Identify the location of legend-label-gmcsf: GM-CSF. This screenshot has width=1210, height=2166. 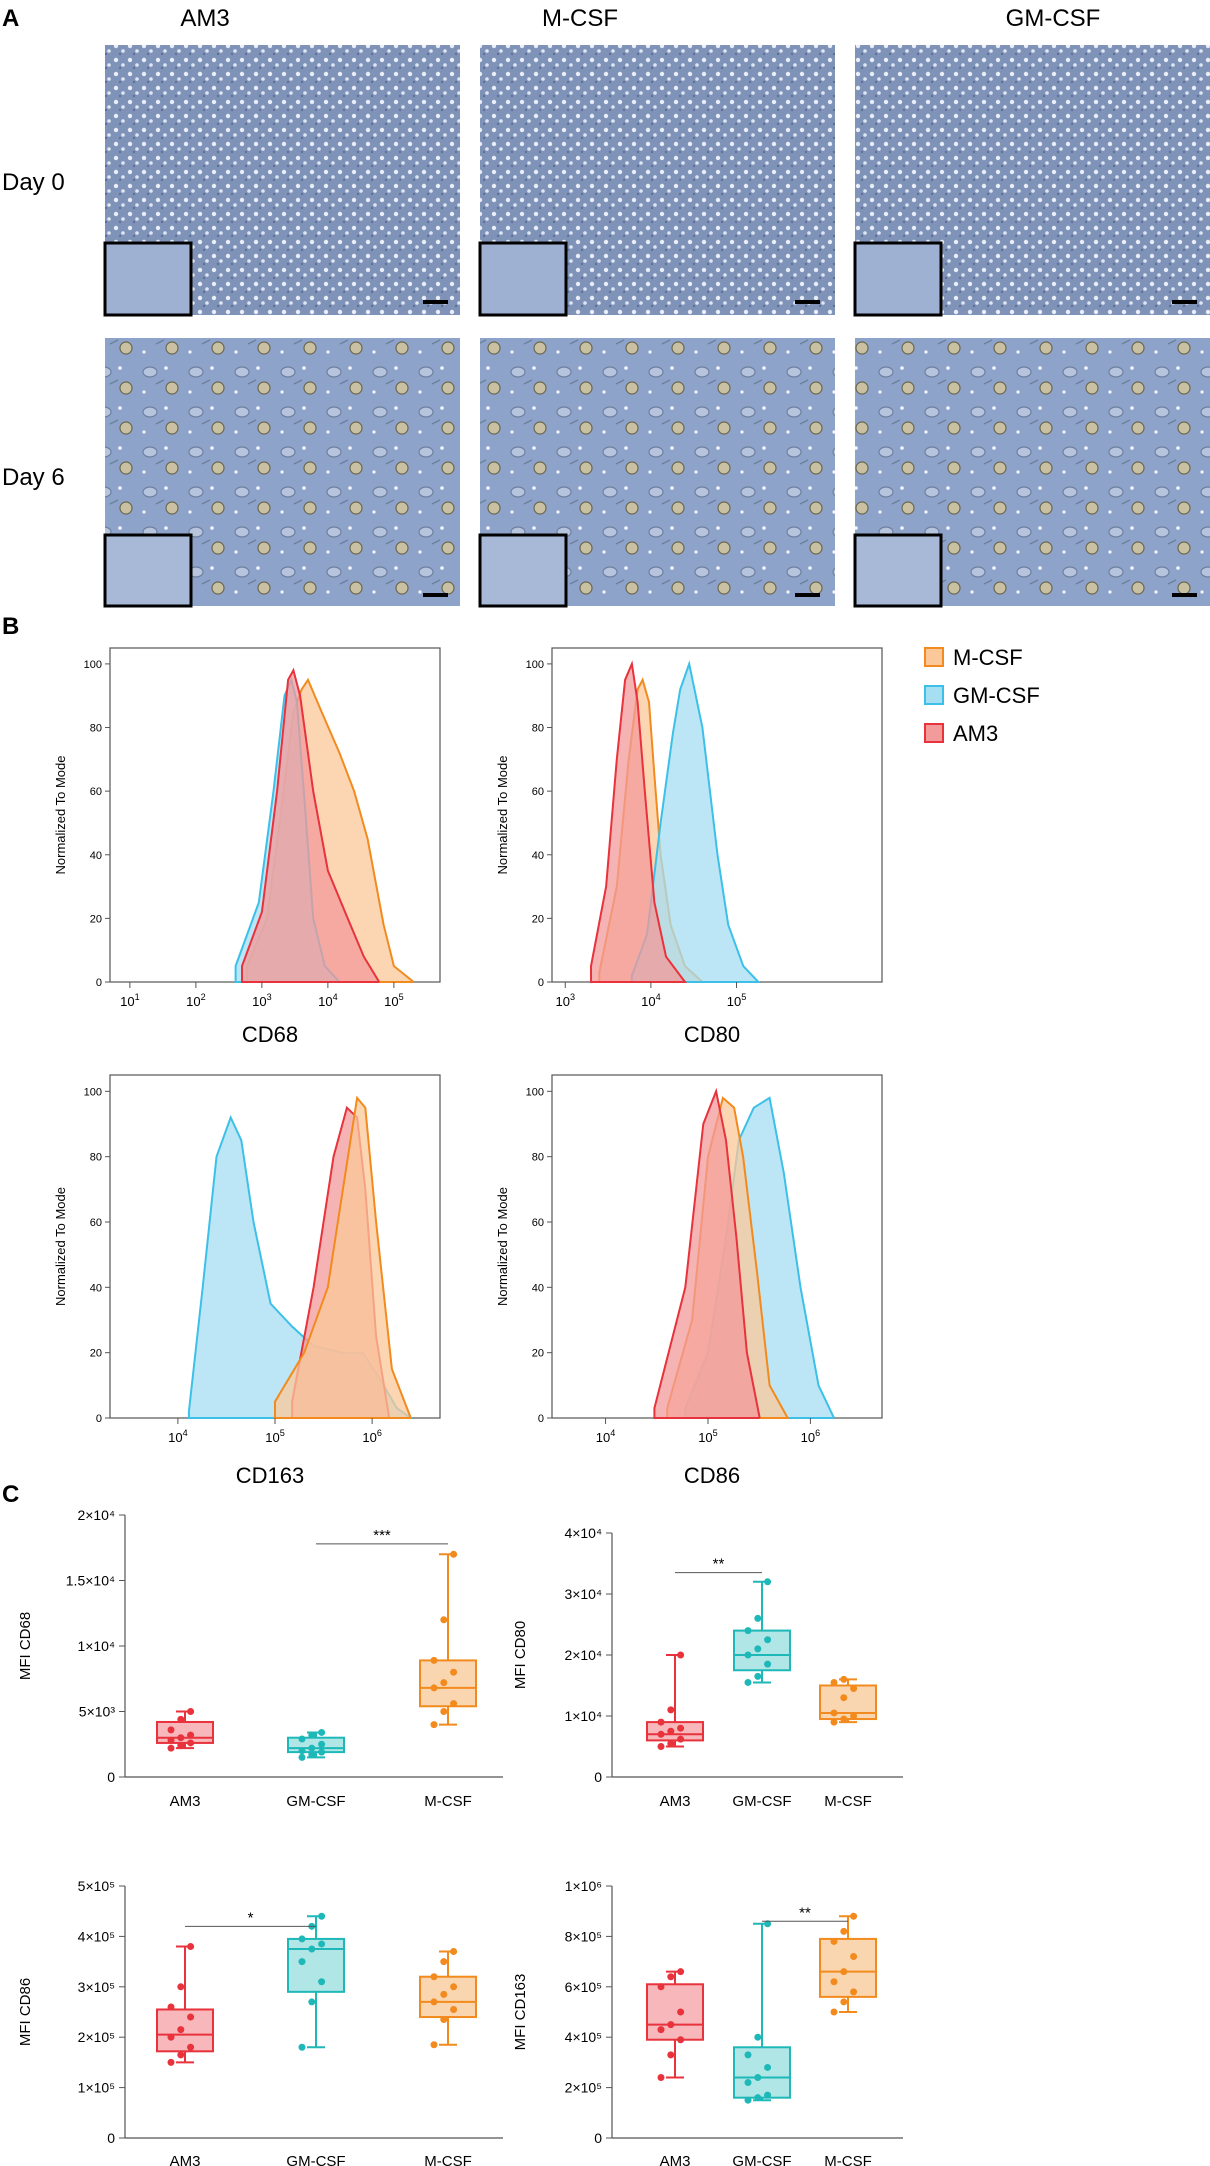
(996, 695).